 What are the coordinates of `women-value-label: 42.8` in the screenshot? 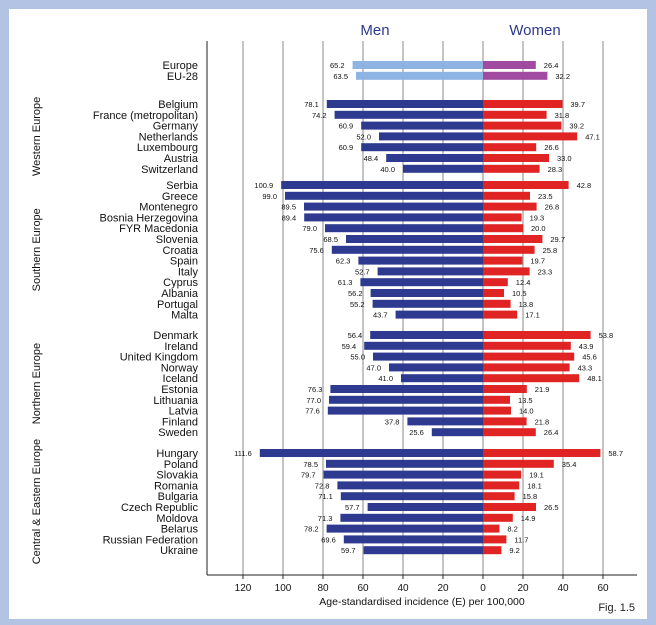 It's located at (584, 185).